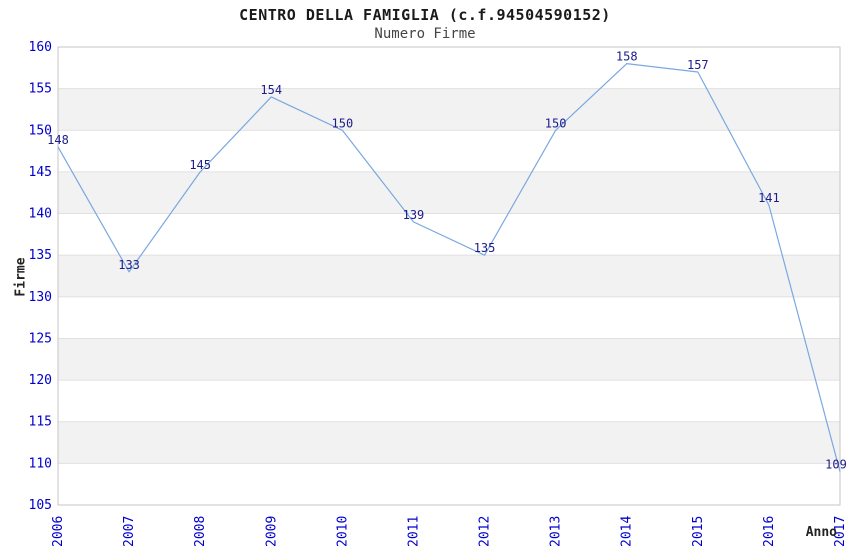  Describe the element at coordinates (485, 531) in the screenshot. I see `x-tick-label: 2012` at that location.